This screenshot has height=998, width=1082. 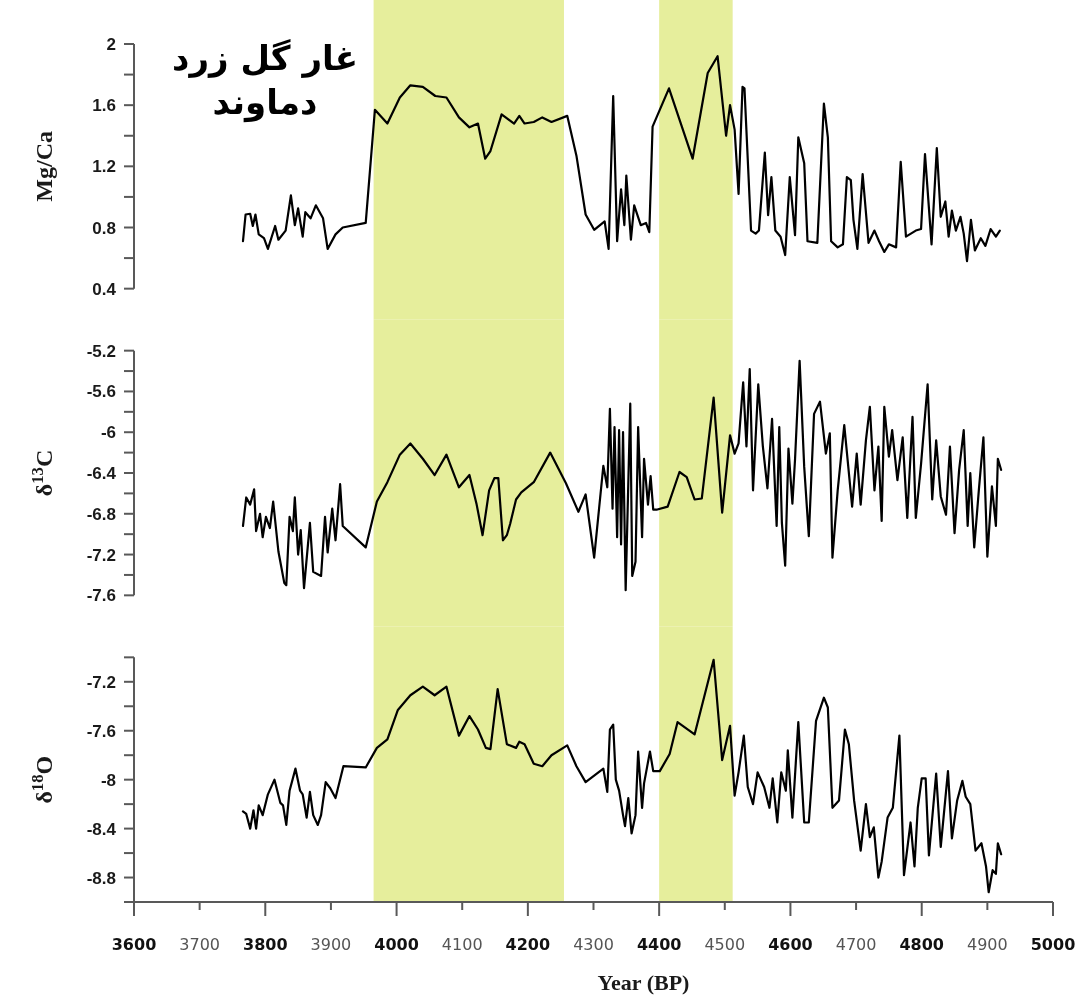 What do you see at coordinates (108, 433) in the screenshot?
I see `y-tick-label: -6` at bounding box center [108, 433].